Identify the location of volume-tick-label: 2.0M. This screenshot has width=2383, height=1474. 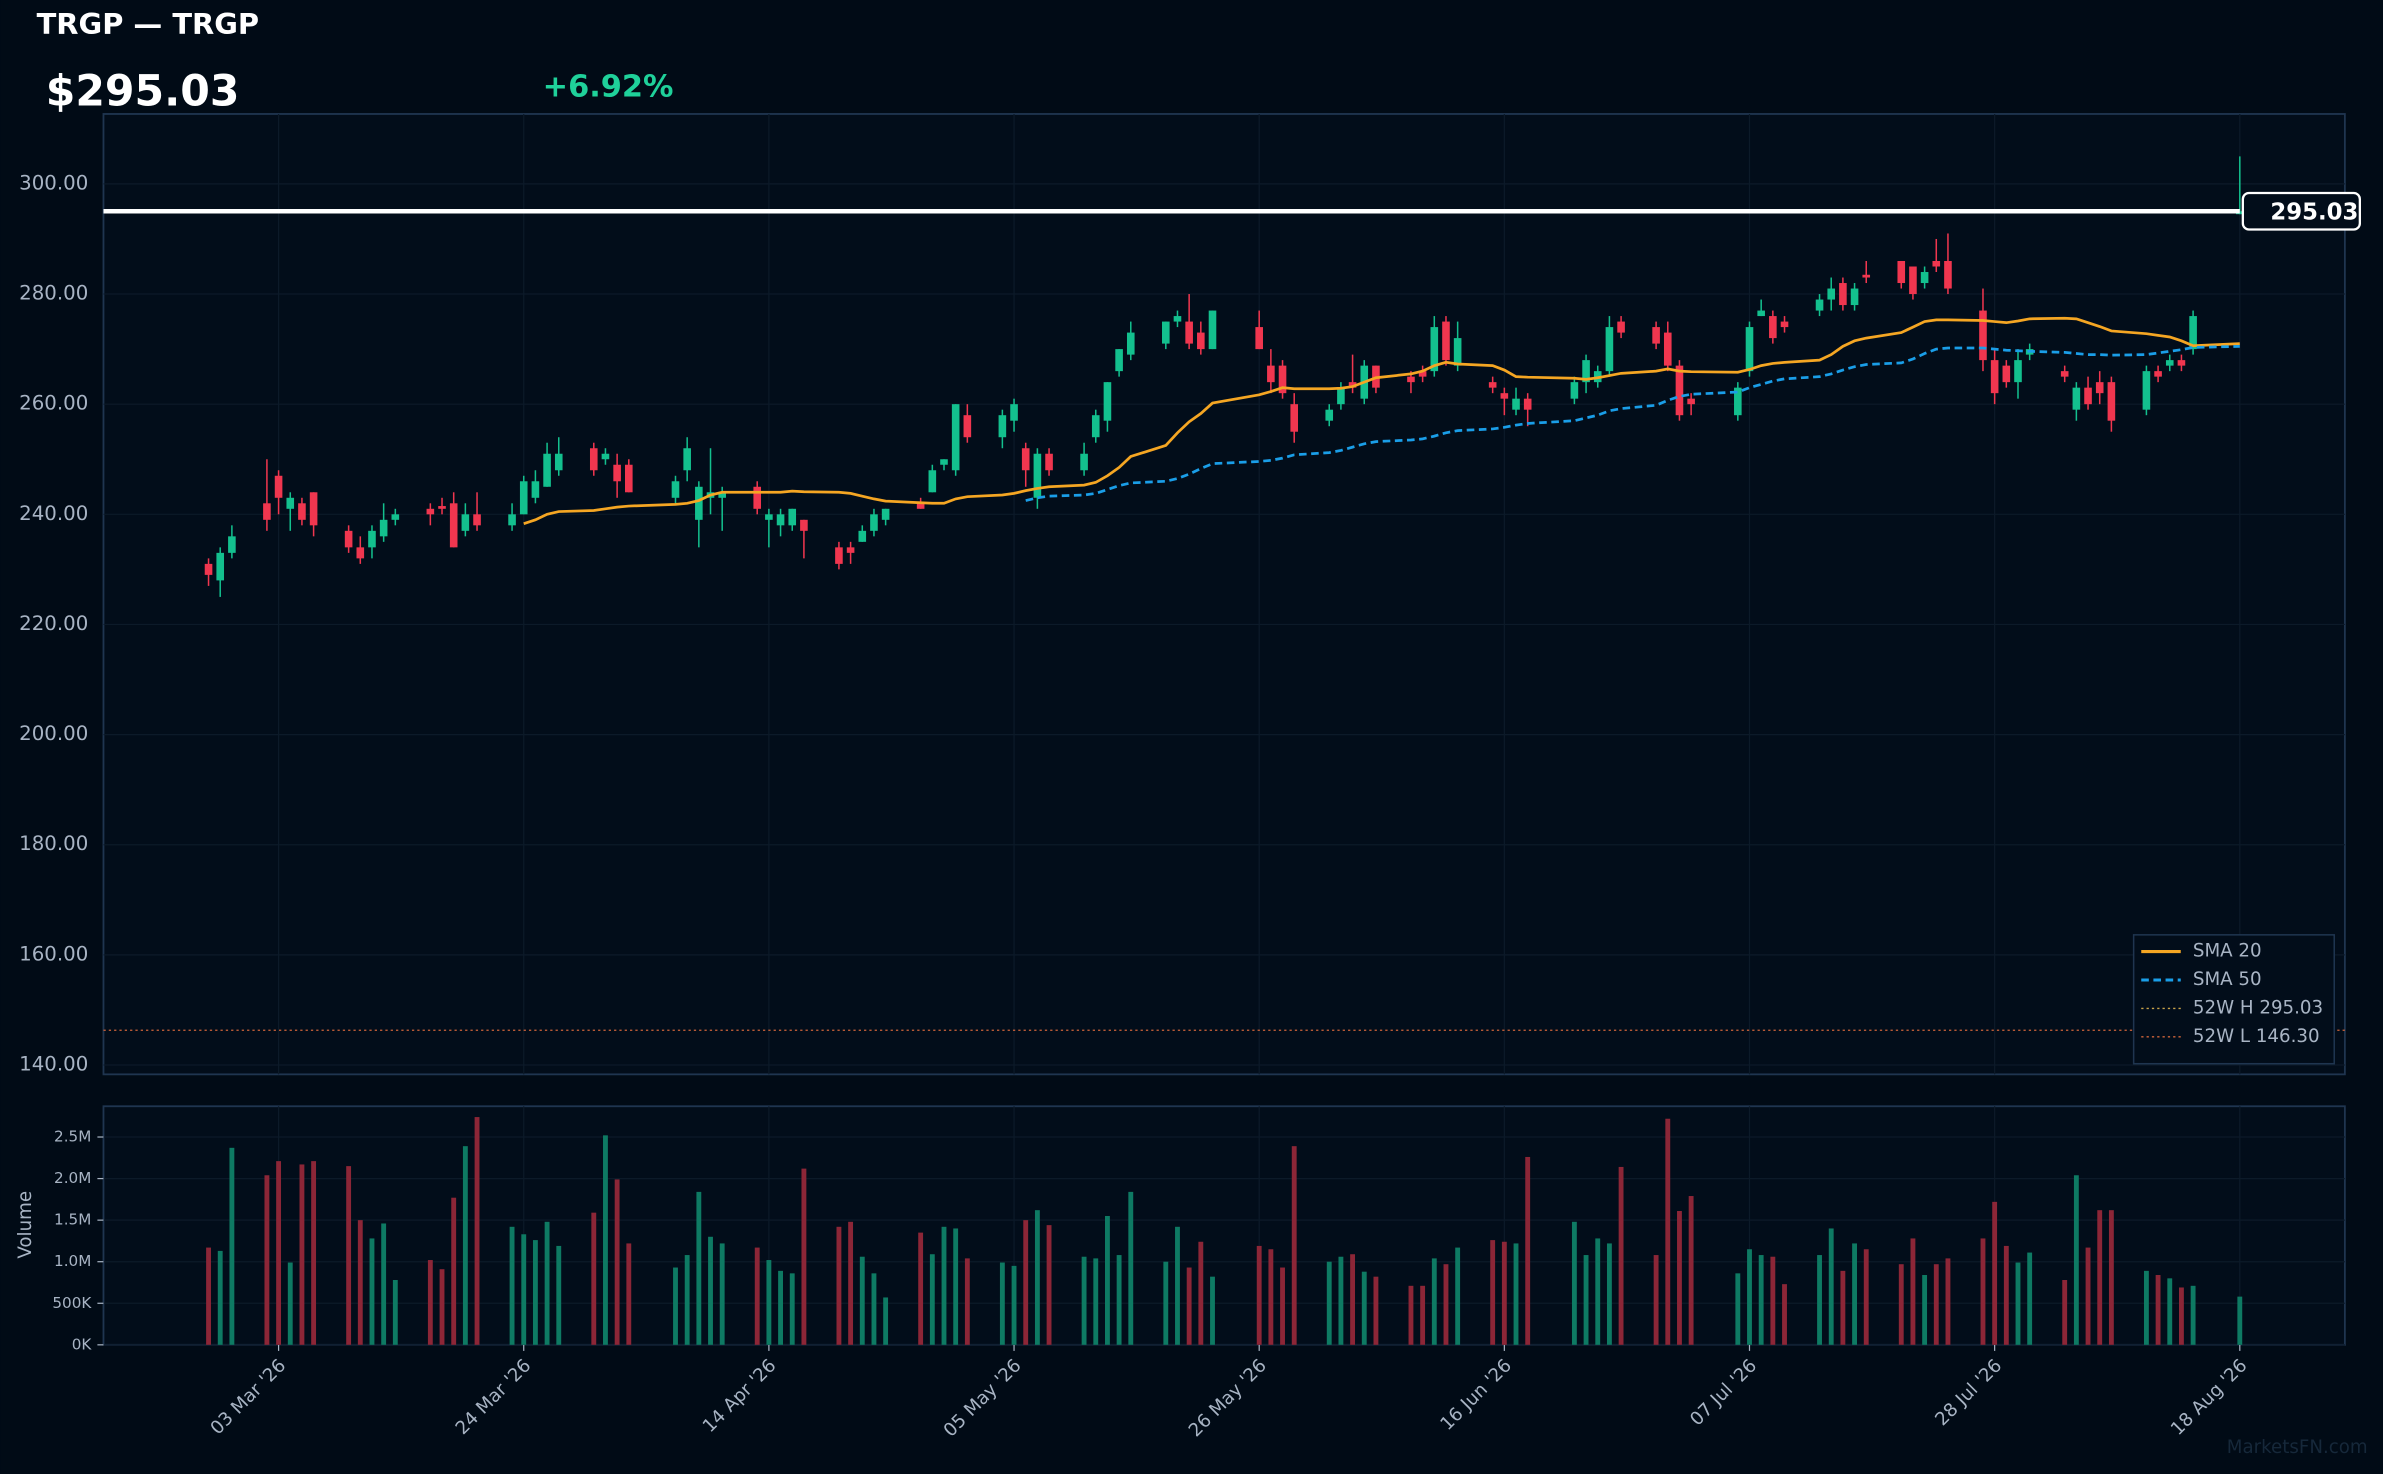
(72, 1178).